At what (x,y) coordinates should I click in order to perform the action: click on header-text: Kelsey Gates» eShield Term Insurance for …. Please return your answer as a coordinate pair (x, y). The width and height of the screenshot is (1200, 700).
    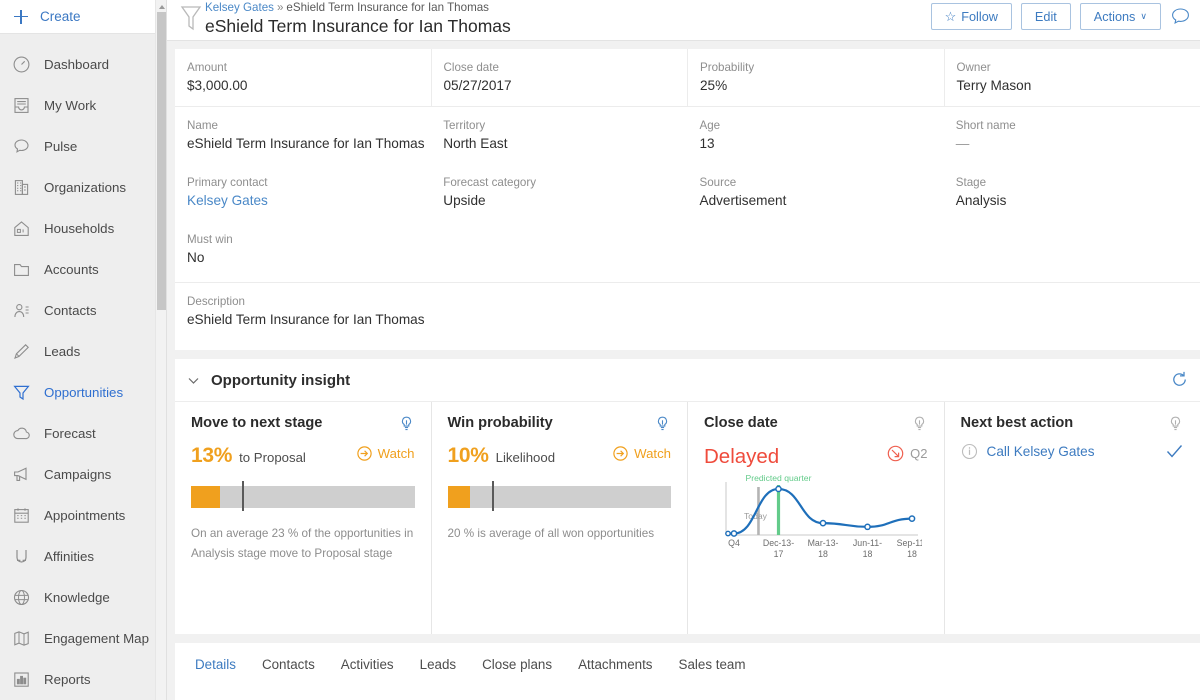
    Looking at the image, I should click on (568, 18).